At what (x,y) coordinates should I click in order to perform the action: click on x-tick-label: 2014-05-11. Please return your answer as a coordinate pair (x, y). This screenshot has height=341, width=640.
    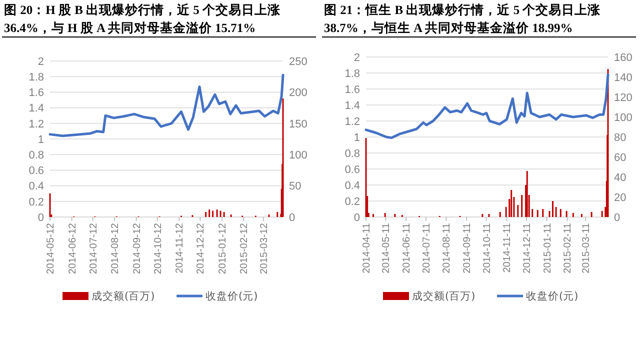
    Looking at the image, I should click on (386, 248).